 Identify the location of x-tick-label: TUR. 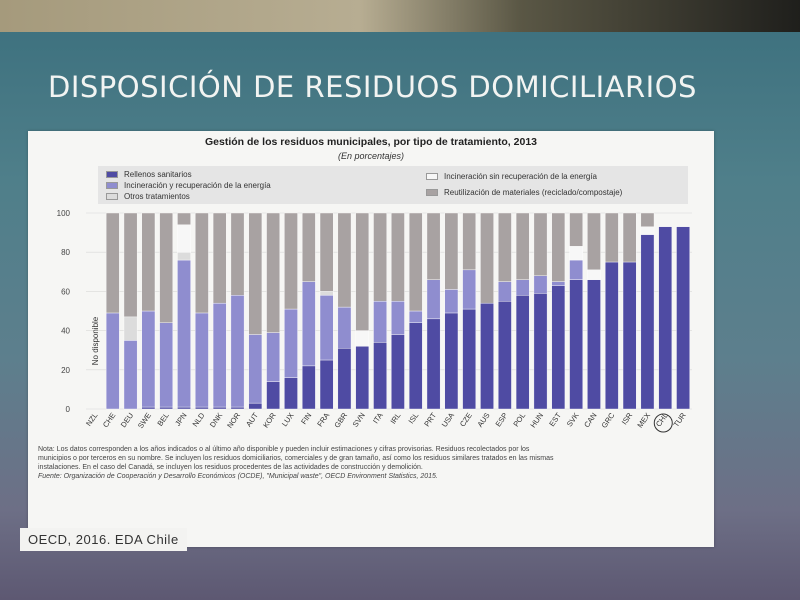
(680, 420).